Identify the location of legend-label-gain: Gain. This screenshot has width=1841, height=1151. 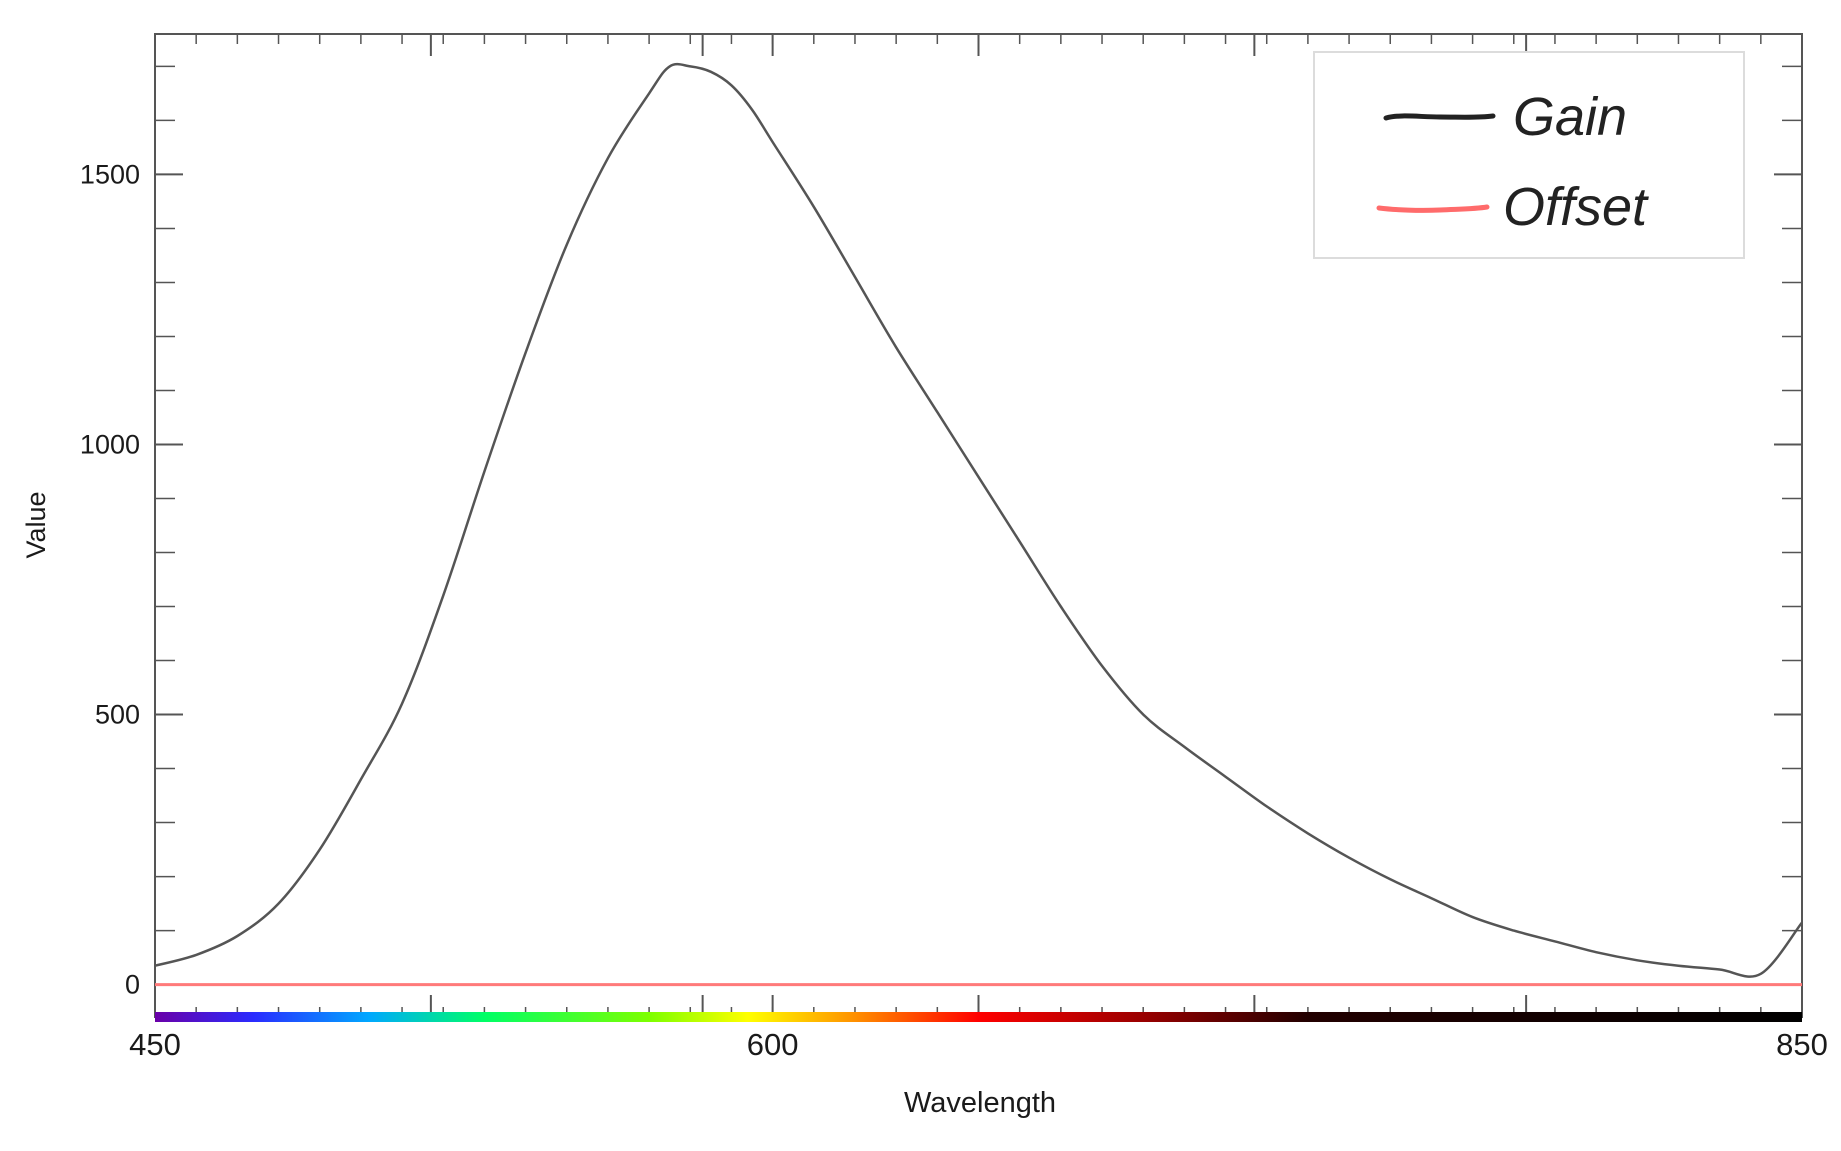
(1570, 117).